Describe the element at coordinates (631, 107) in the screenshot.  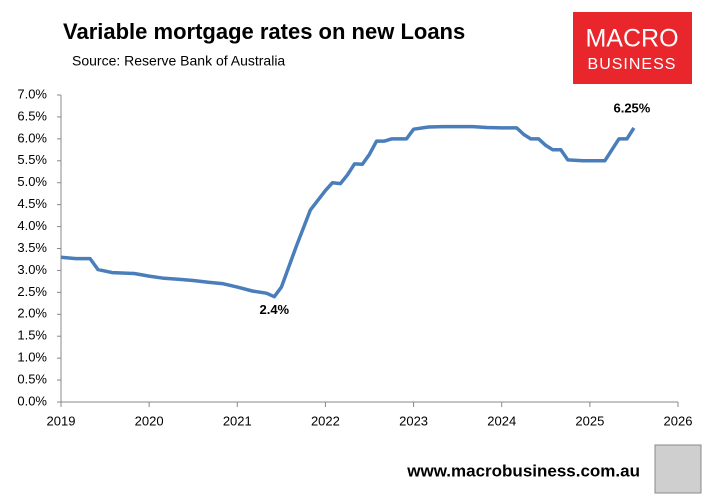
I see `data-label: 6.25%` at that location.